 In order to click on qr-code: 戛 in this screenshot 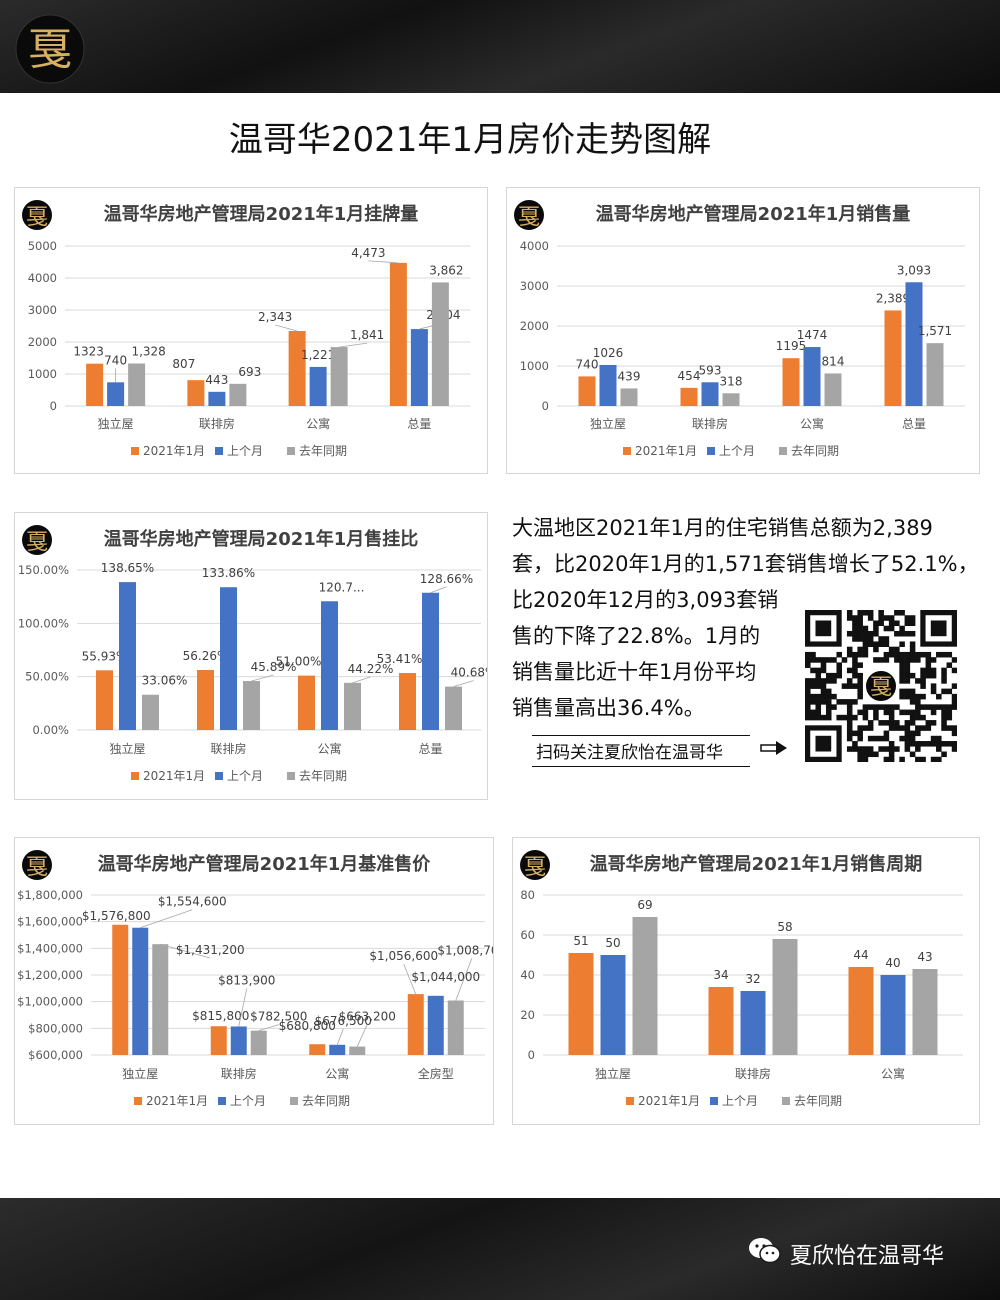, I will do `click(881, 686)`.